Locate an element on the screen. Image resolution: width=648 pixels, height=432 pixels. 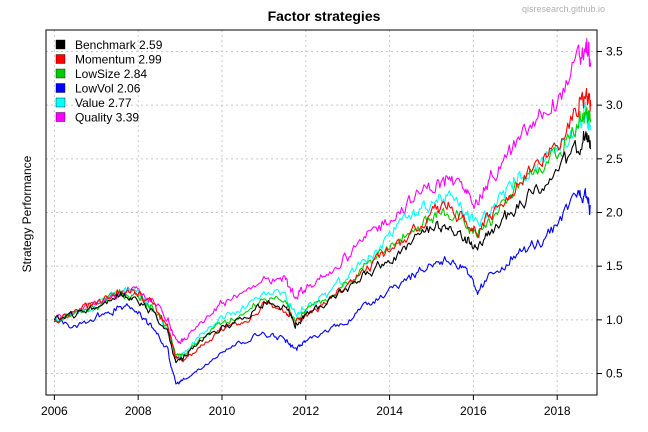
x-tick-label: 2014 is located at coordinates (389, 411).